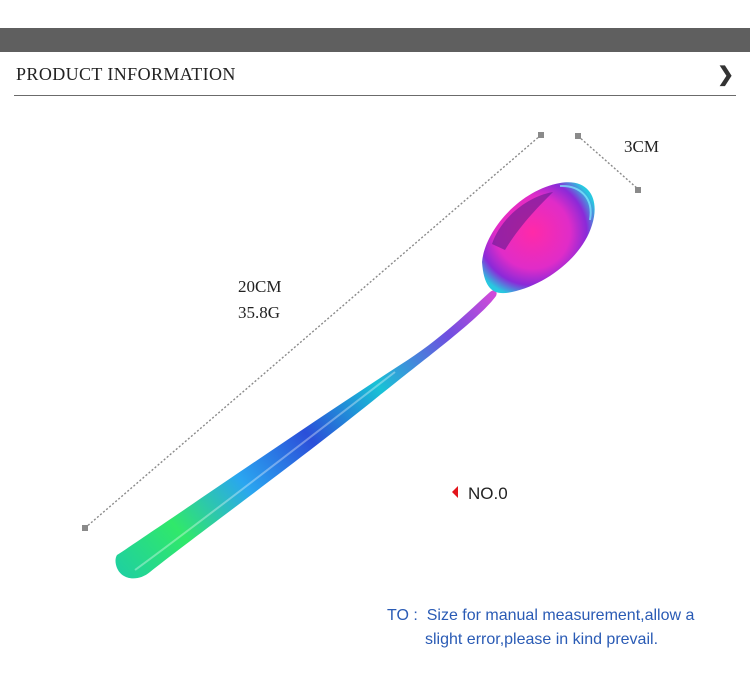 The width and height of the screenshot is (750, 678). Describe the element at coordinates (542, 639) in the screenshot. I see `note-line-2: slight error,please in kind prevail.` at that location.